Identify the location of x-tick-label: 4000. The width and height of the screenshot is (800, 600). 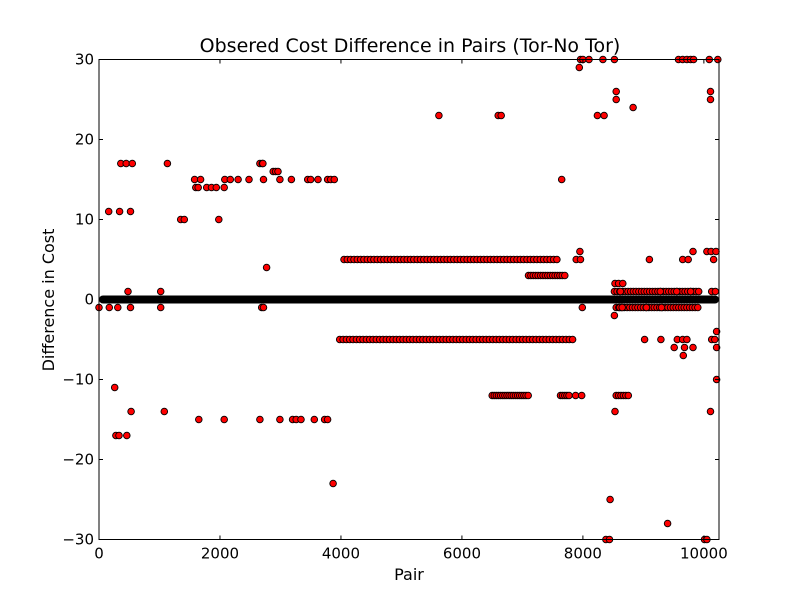
(341, 554).